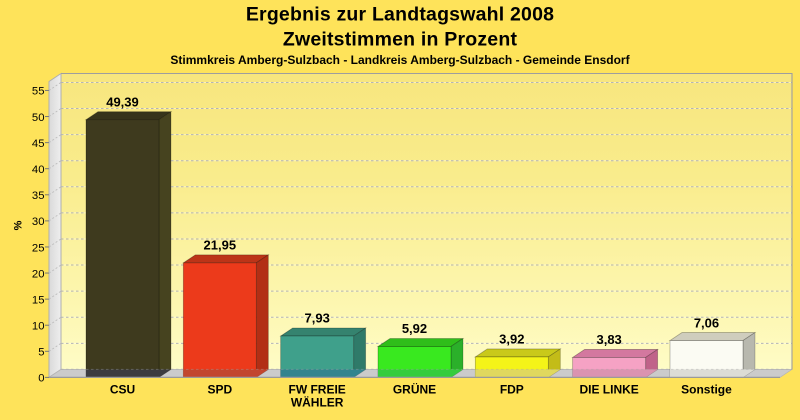 The image size is (800, 420). What do you see at coordinates (38, 170) in the screenshot?
I see `svg-text: 40` at bounding box center [38, 170].